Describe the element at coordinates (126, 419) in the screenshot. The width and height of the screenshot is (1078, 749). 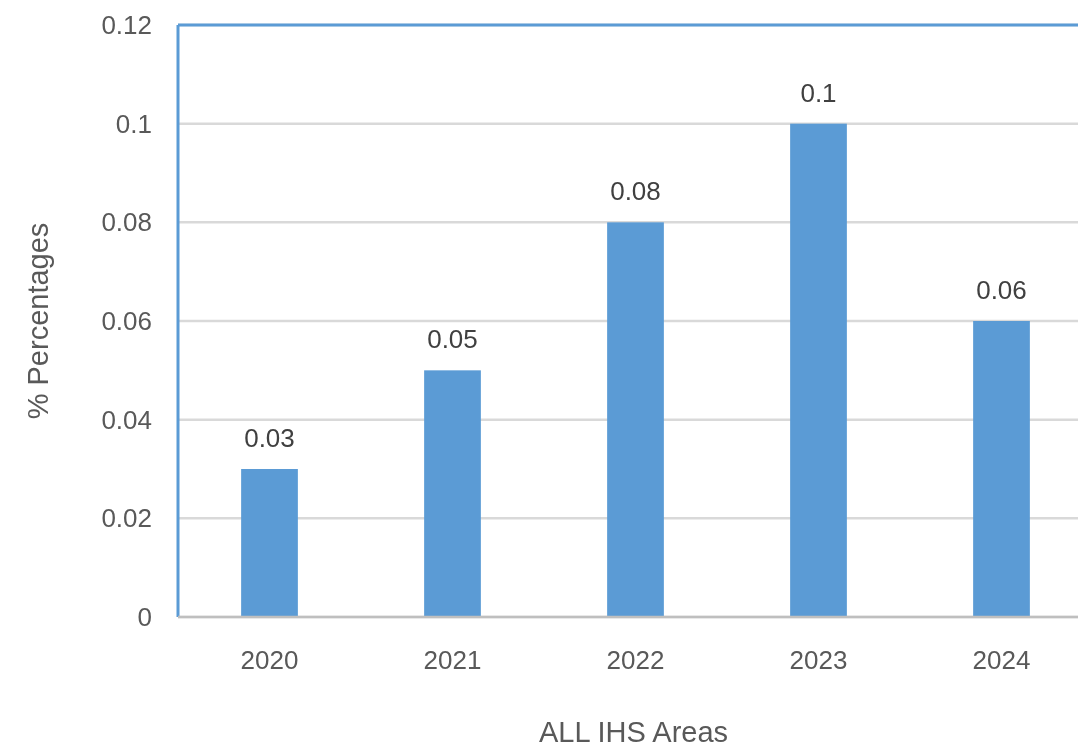
I see `y-tick-label: 0.04` at that location.